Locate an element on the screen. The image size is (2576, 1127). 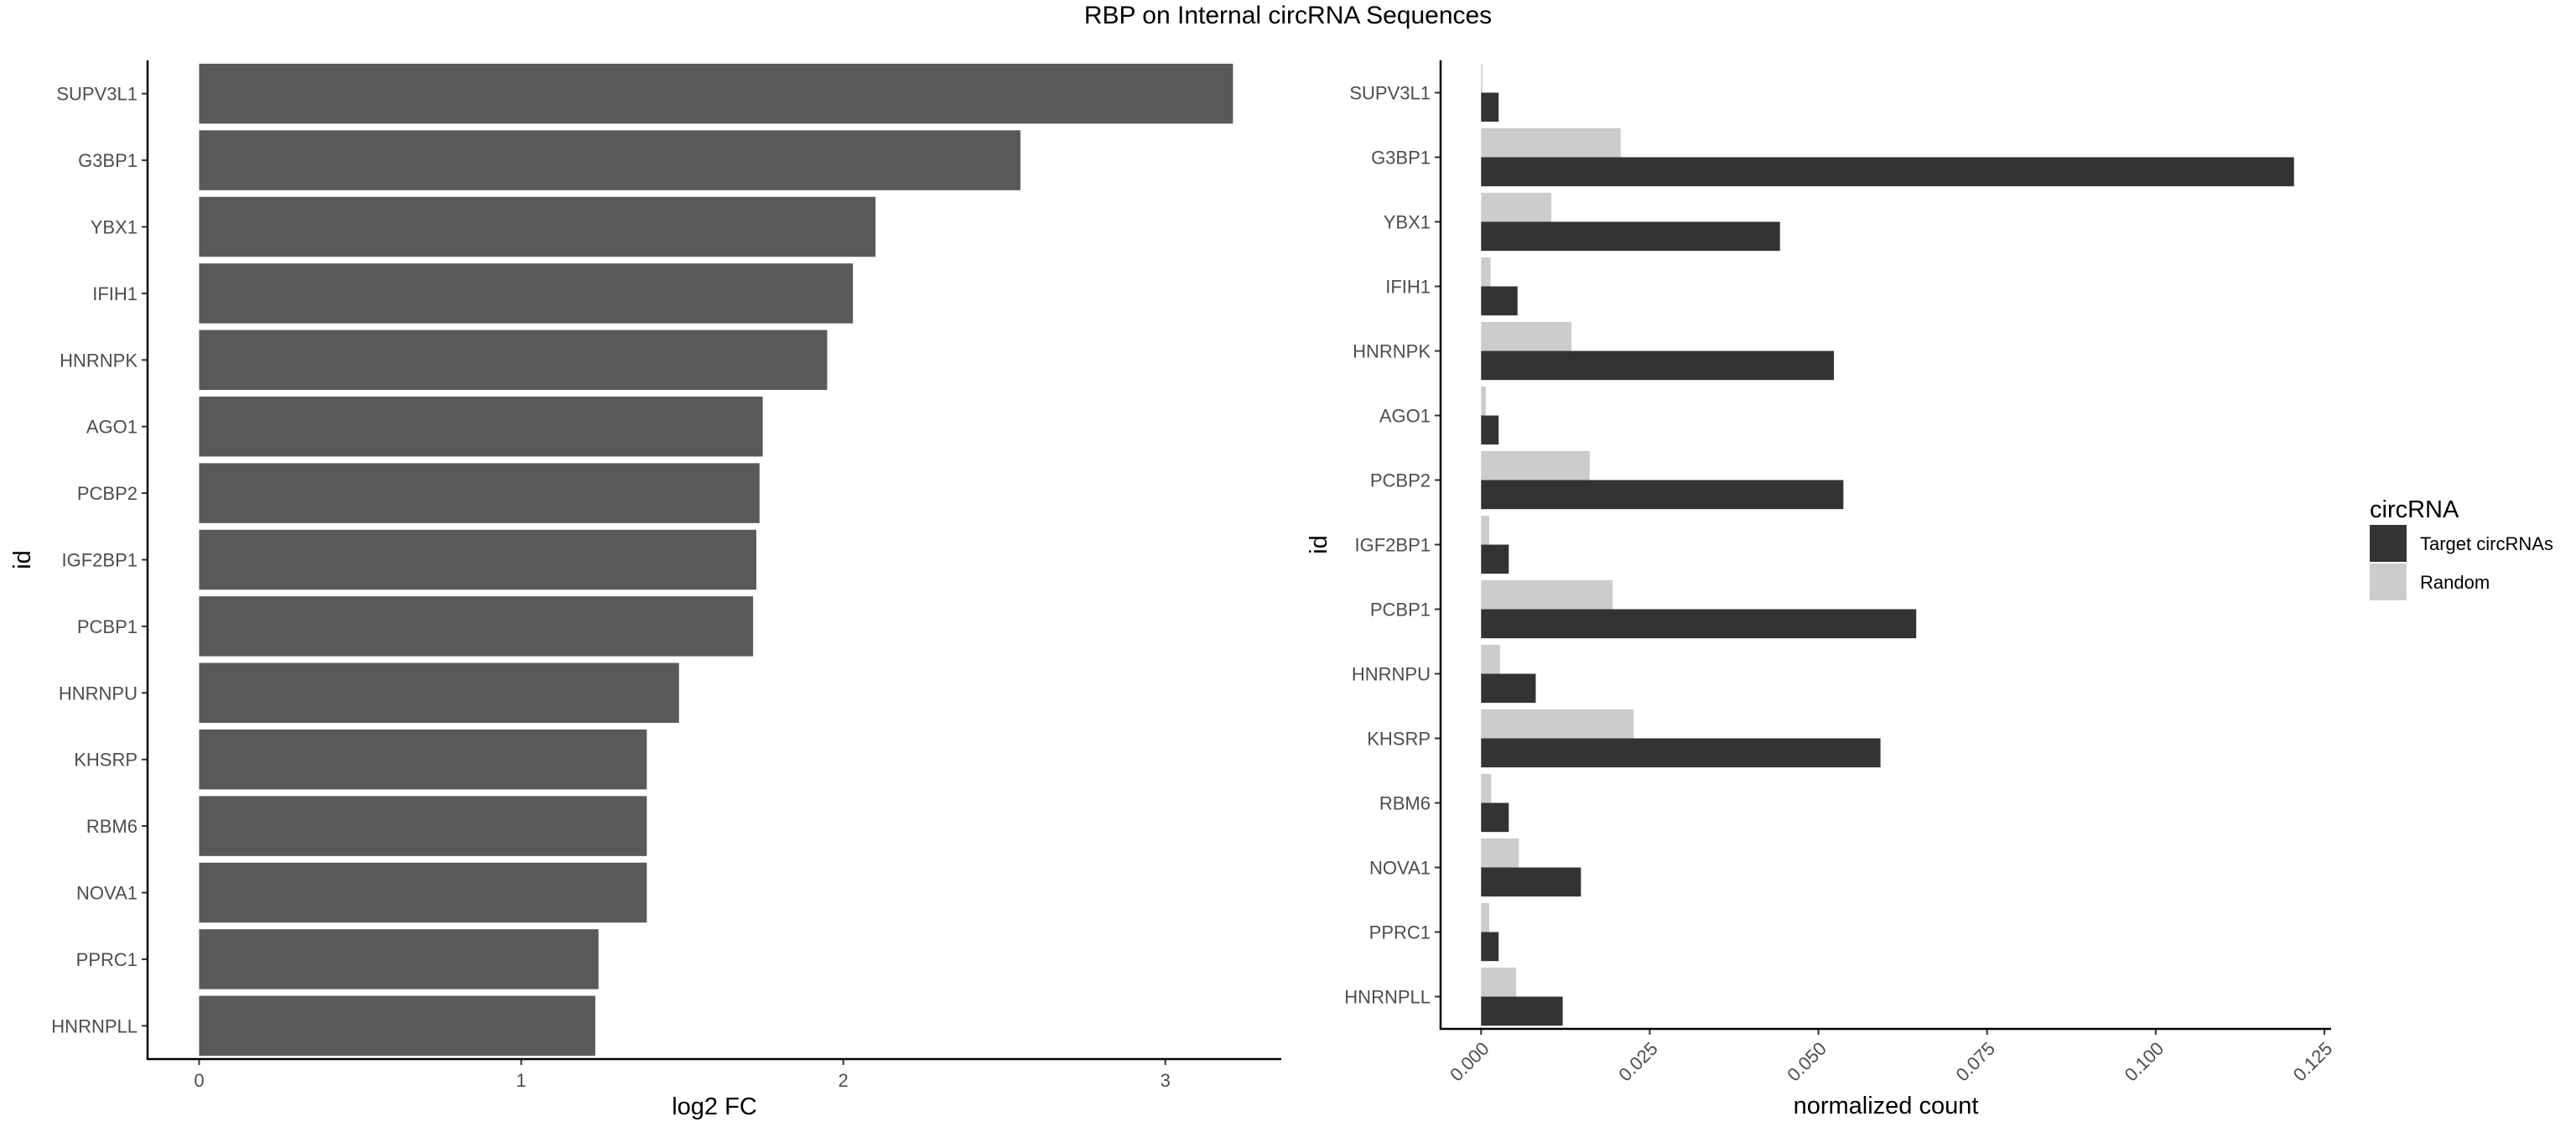
bar-hnrnpll is located at coordinates (397, 1026).